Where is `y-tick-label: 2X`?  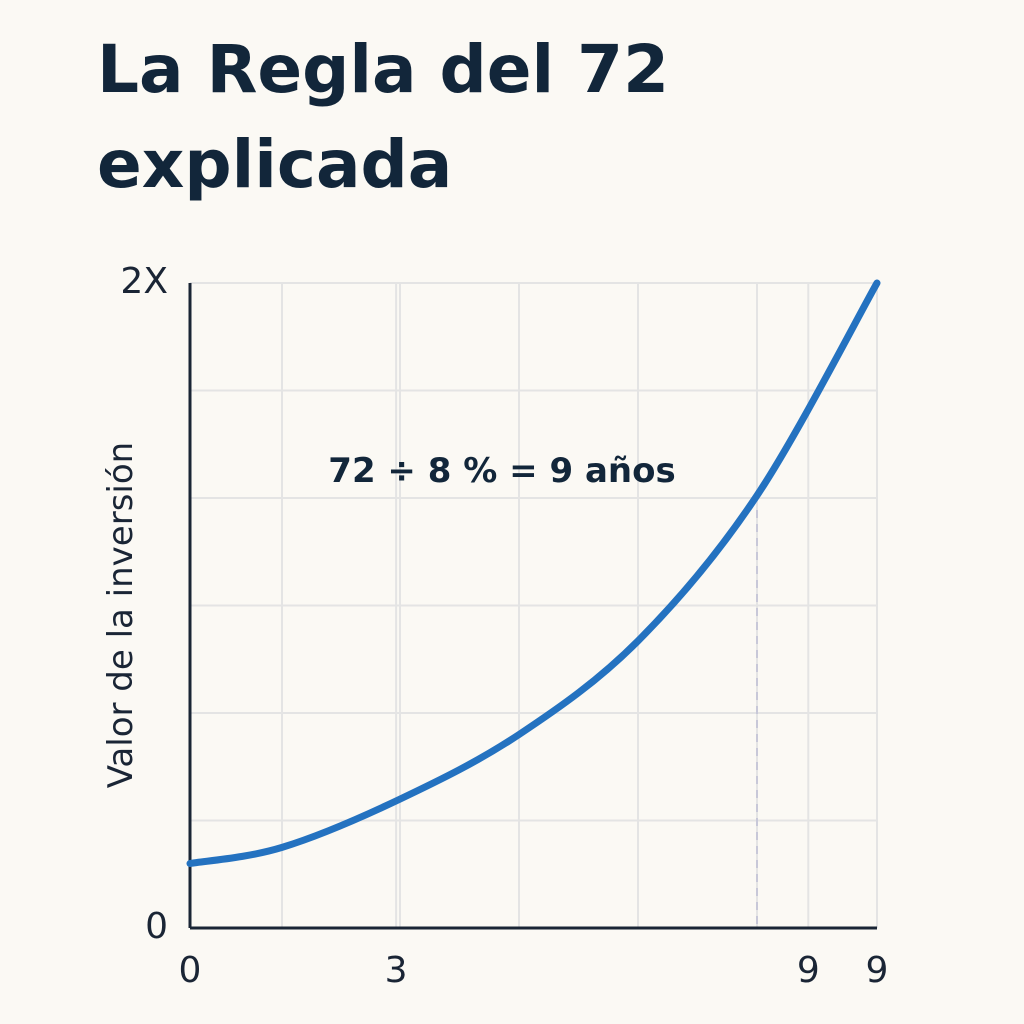 y-tick-label: 2X is located at coordinates (144, 281).